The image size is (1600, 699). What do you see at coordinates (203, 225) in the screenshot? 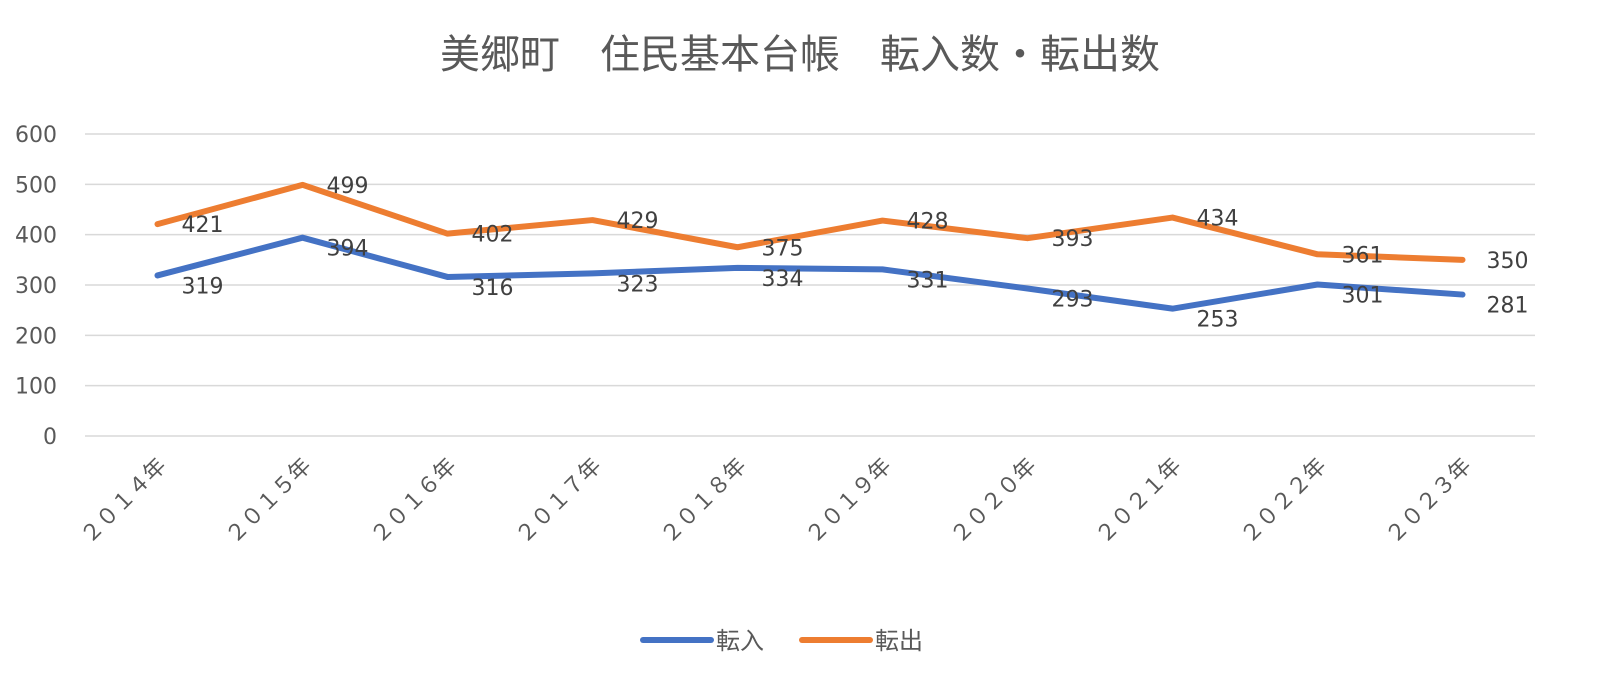
I see `data-label: 421` at bounding box center [203, 225].